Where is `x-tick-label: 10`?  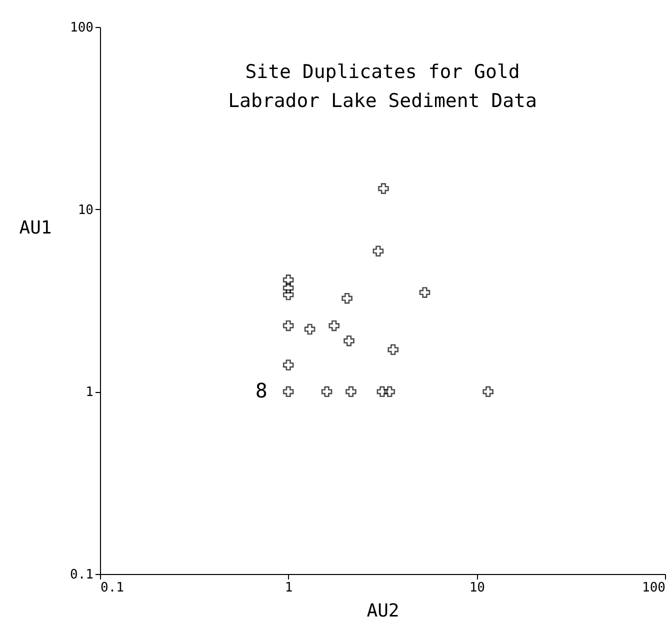 x-tick-label: 10 is located at coordinates (477, 588).